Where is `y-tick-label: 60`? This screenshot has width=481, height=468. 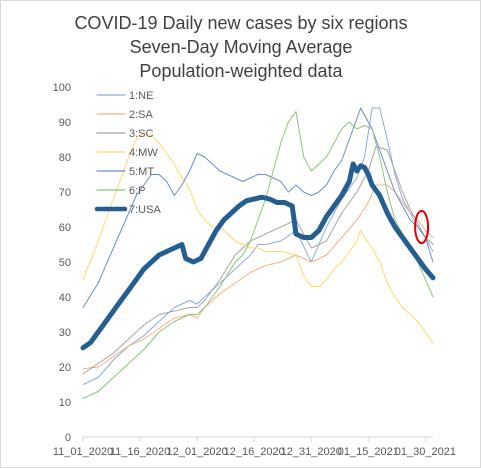 y-tick-label: 60 is located at coordinates (65, 228).